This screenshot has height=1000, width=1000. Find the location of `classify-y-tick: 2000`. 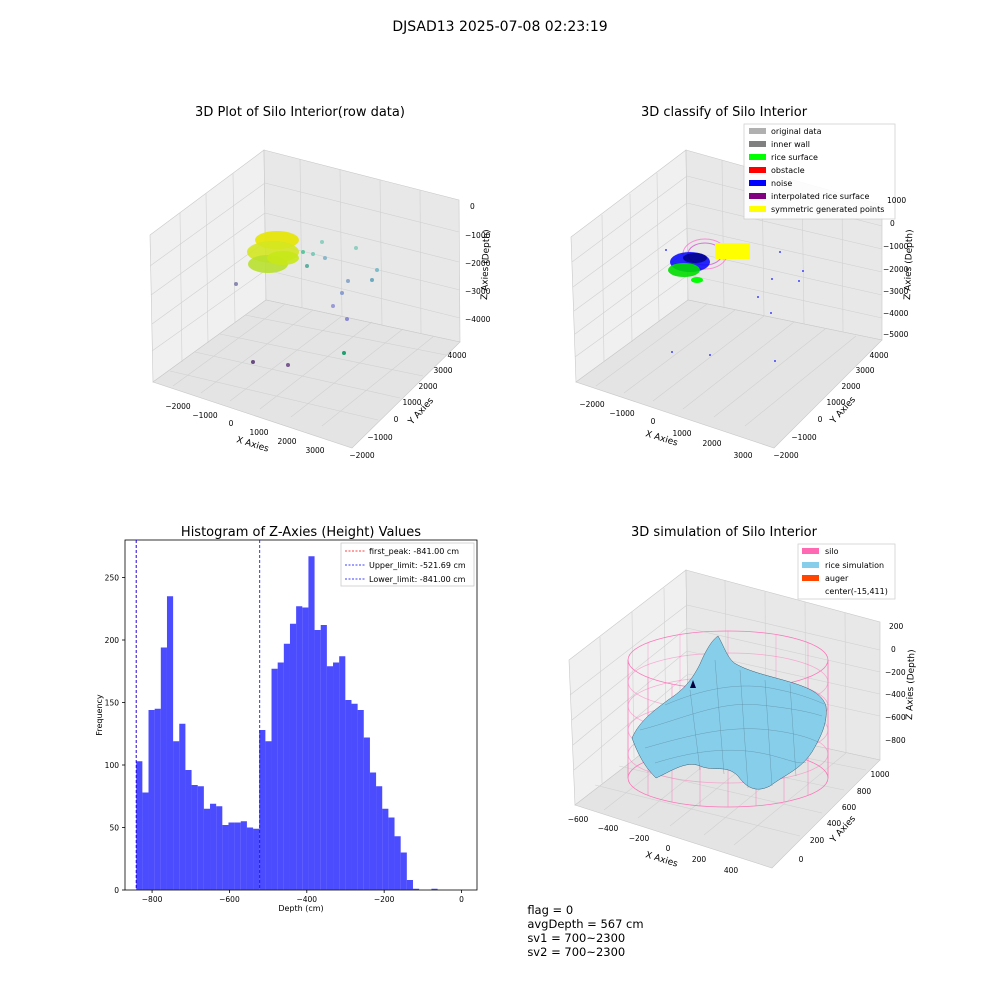

classify-y-tick: 2000 is located at coordinates (850, 386).